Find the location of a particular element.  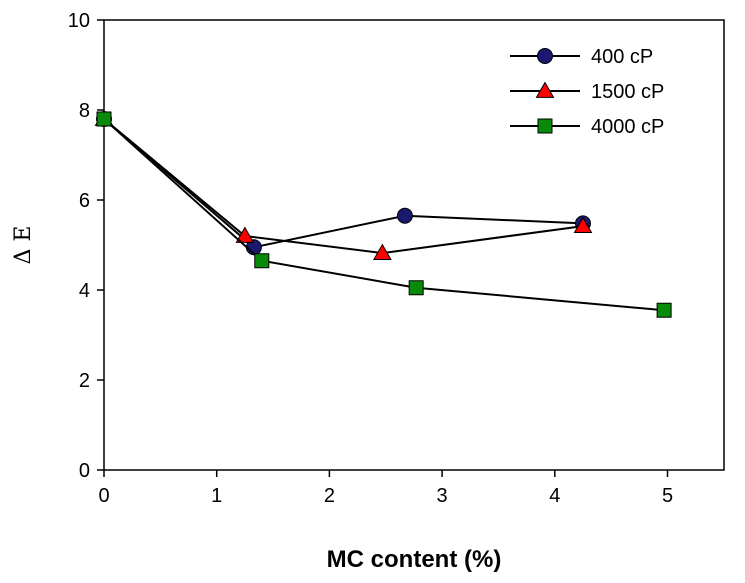

x-tick-label: 1 is located at coordinates (216, 496).